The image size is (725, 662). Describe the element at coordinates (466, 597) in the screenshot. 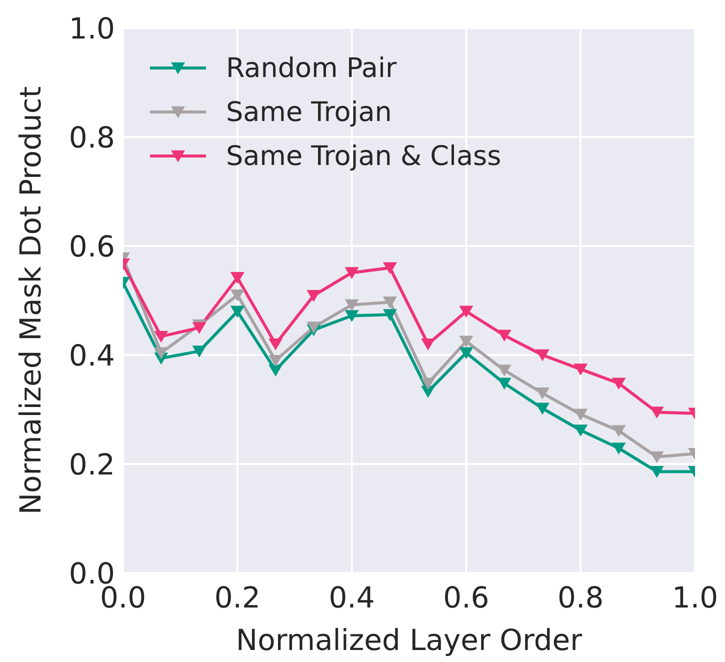

I see `x-tick-label: 0.6` at that location.